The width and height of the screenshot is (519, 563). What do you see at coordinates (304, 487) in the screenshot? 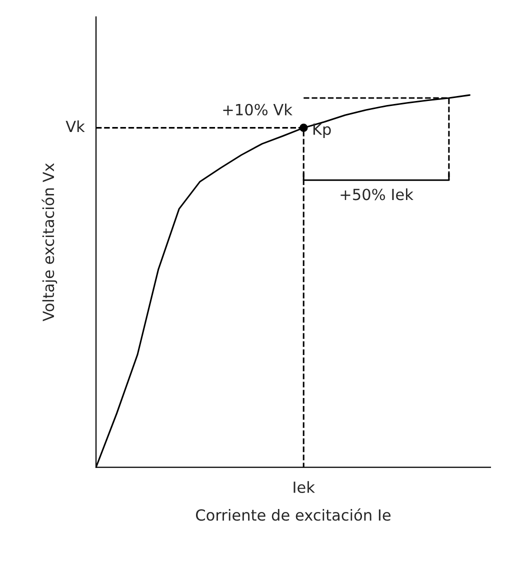
I see `text: Iek` at bounding box center [304, 487].